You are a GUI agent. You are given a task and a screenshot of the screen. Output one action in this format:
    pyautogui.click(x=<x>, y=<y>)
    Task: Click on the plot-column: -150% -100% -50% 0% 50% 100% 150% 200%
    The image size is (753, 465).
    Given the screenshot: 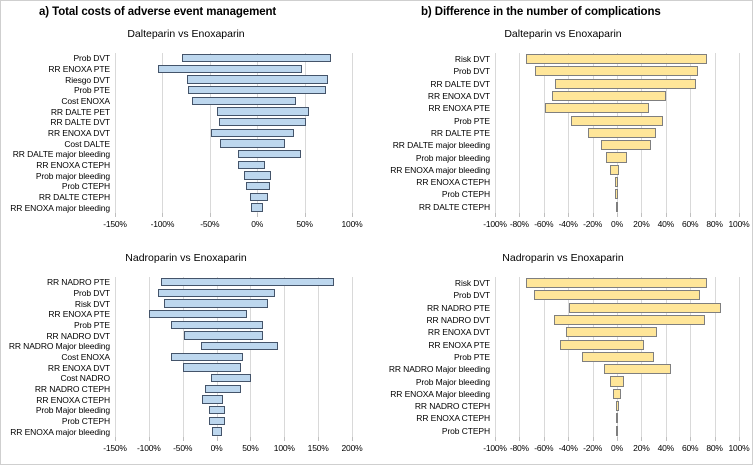 What is the action you would take?
    pyautogui.click(x=234, y=365)
    